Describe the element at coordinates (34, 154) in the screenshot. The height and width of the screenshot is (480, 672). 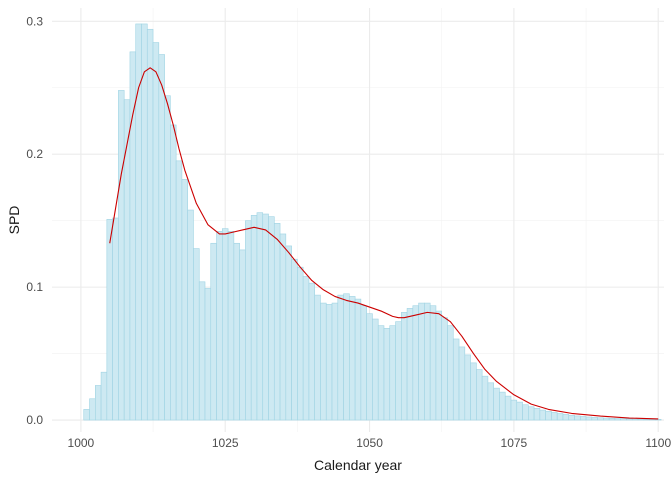
I see `y-tick-label: 0.2` at that location.